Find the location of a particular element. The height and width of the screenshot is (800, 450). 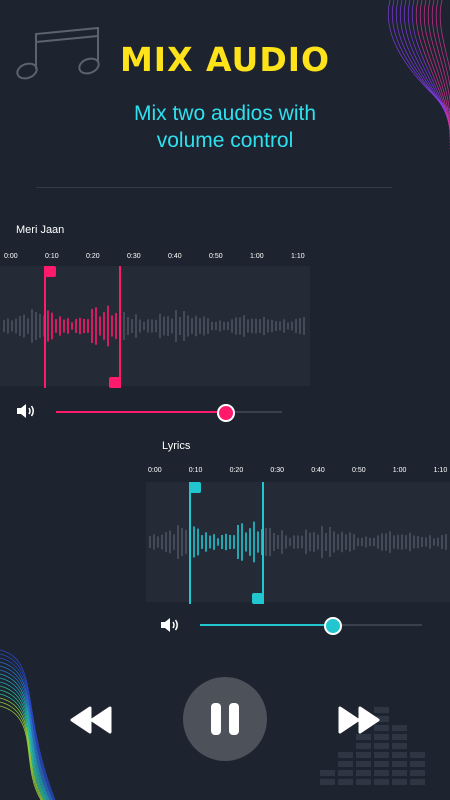

track-2-volume-fill is located at coordinates (267, 625).